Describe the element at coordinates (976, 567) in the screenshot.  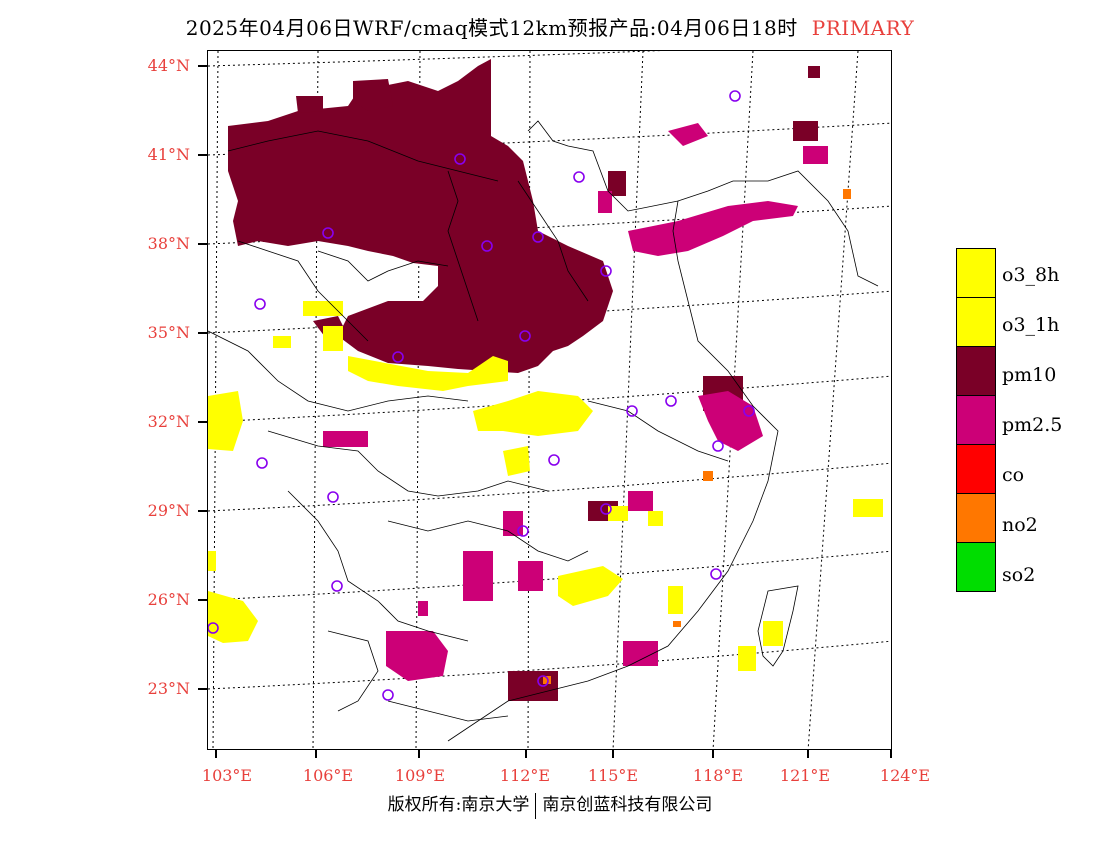
I see `legend-swatch-so2` at that location.